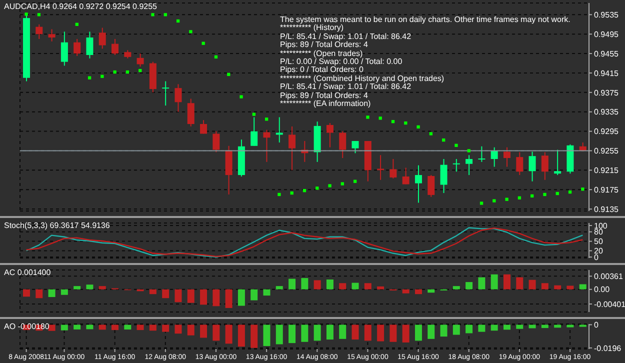 This screenshot has height=363, width=625. I want to click on y-tick-label: -0.0196, so click(608, 348).